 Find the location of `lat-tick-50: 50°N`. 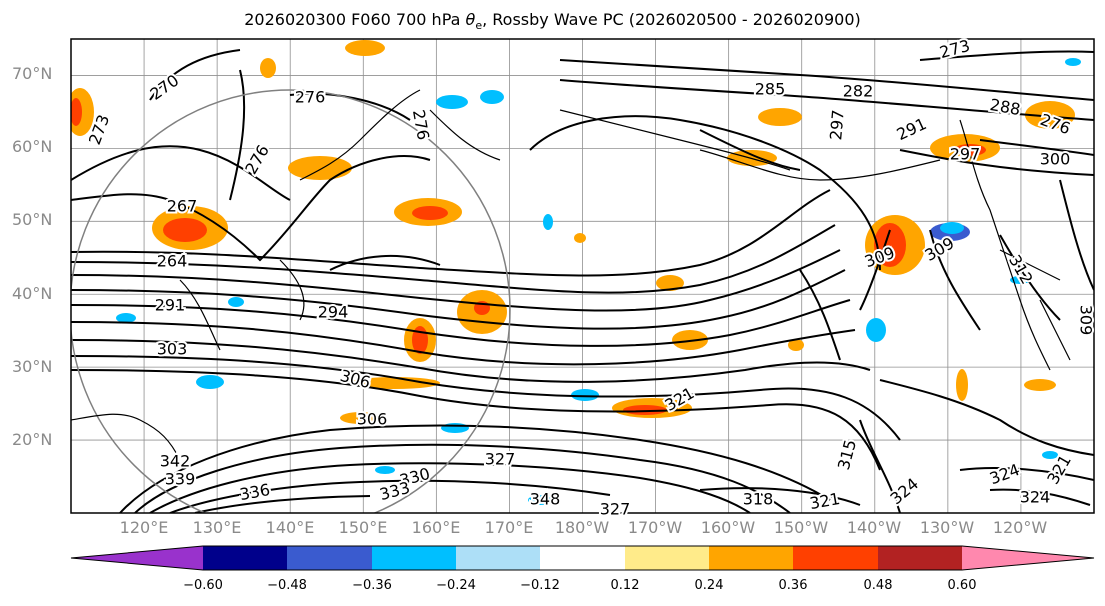

lat-tick-50: 50°N is located at coordinates (32, 219).